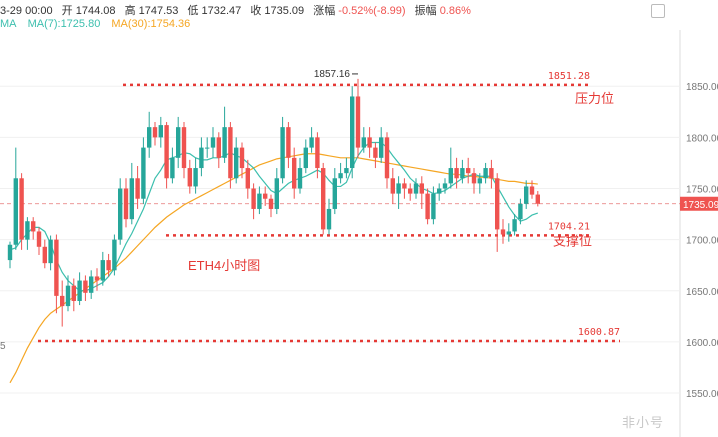  I want to click on y-tick-label: 1600.00, so click(702, 343).